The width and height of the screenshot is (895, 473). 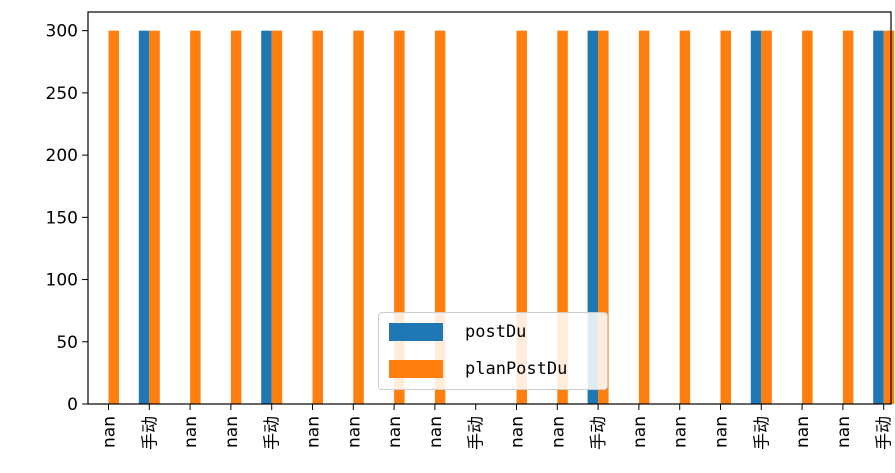 I want to click on x-tick-label-15: nan, so click(x=722, y=432).